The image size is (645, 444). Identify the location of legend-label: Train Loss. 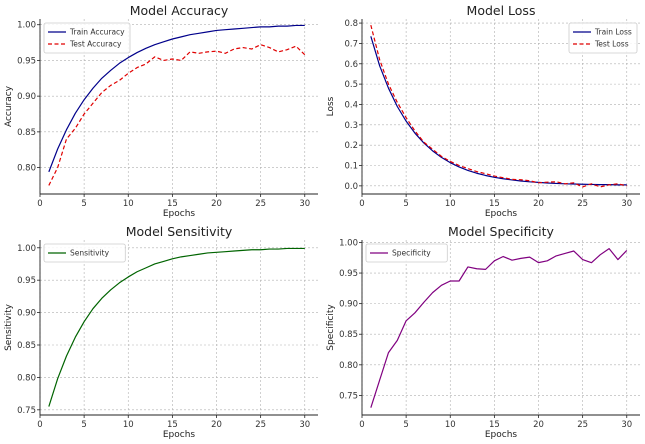
(613, 32).